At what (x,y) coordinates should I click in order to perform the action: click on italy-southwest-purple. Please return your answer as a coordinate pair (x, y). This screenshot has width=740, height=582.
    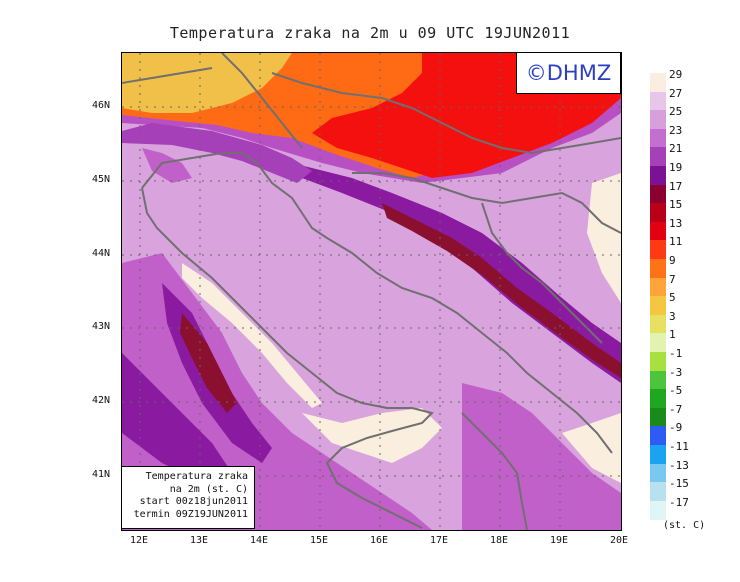
    Looking at the image, I should click on (177, 418).